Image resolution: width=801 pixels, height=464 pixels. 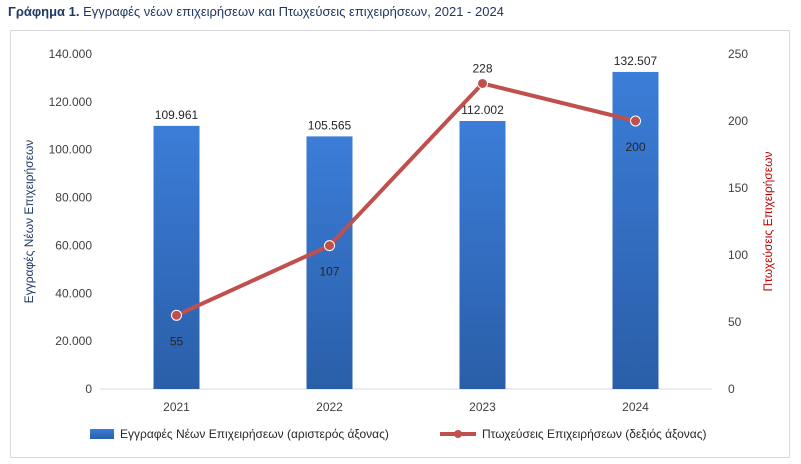 I want to click on chart-title-prefix: Γράφημα 1., so click(x=44, y=11).